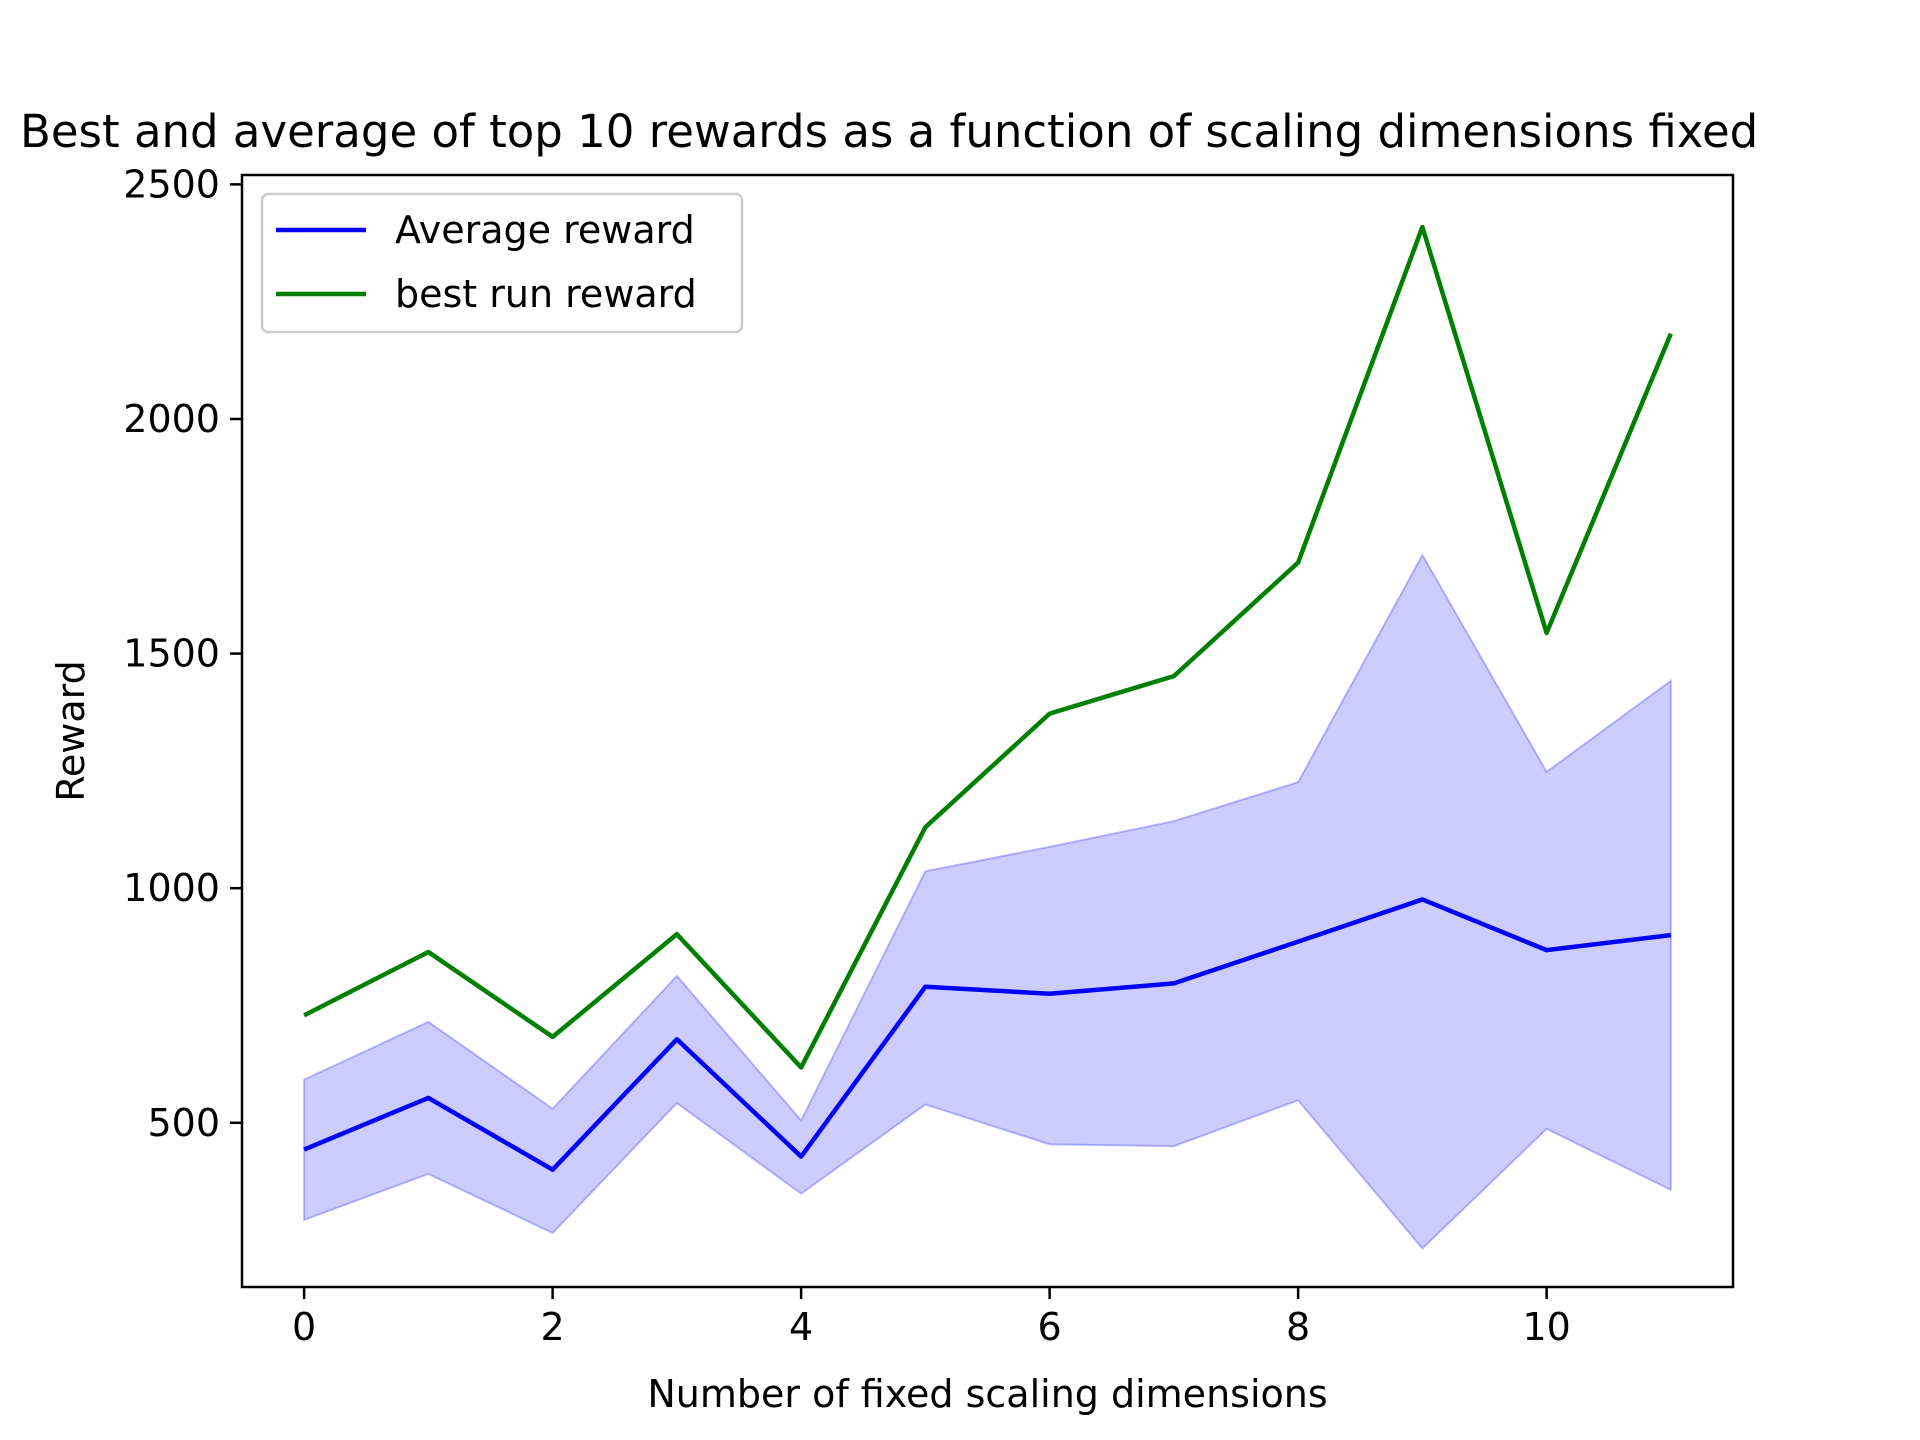  I want to click on y-axis-label: Reward, so click(71, 731).